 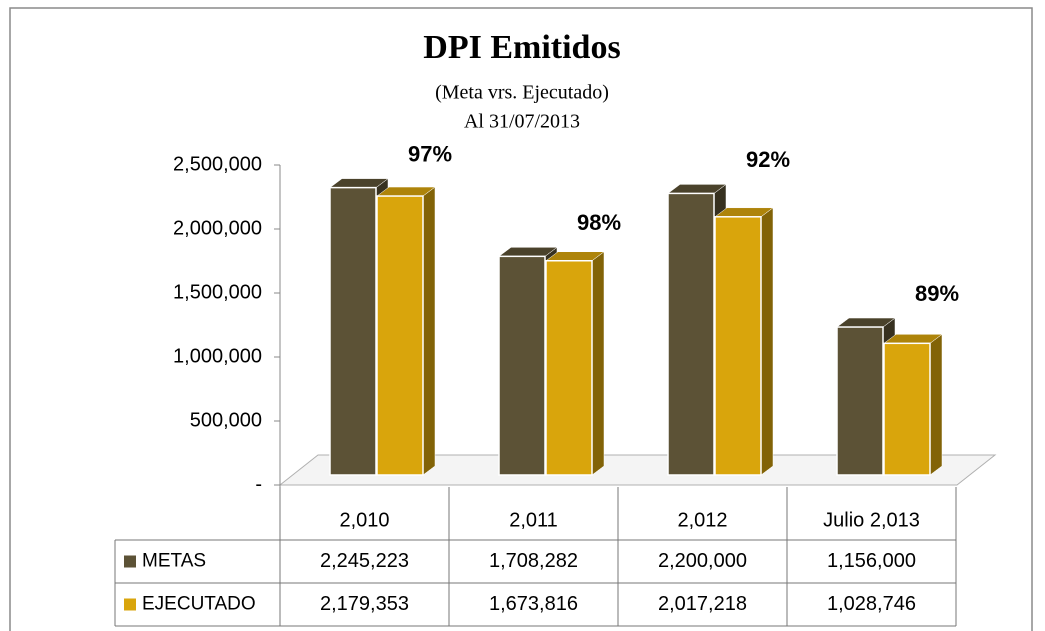 I want to click on table-value: 1,028,746, so click(x=871, y=604).